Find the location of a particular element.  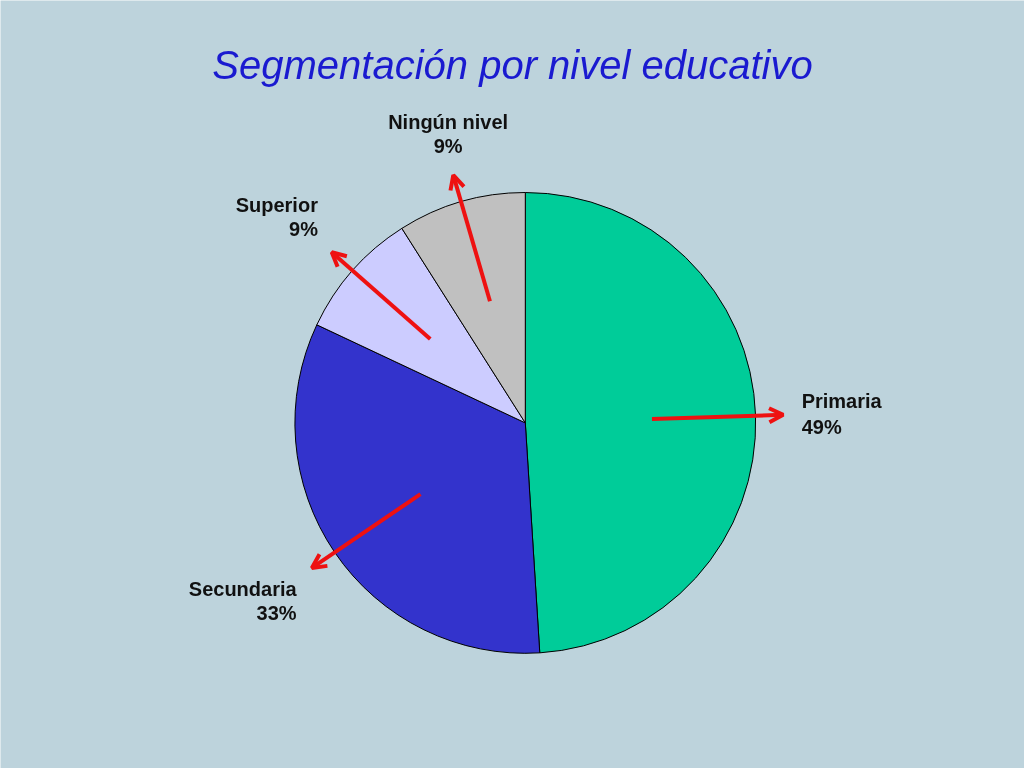

slice-label: Ningún nivel is located at coordinates (448, 122).